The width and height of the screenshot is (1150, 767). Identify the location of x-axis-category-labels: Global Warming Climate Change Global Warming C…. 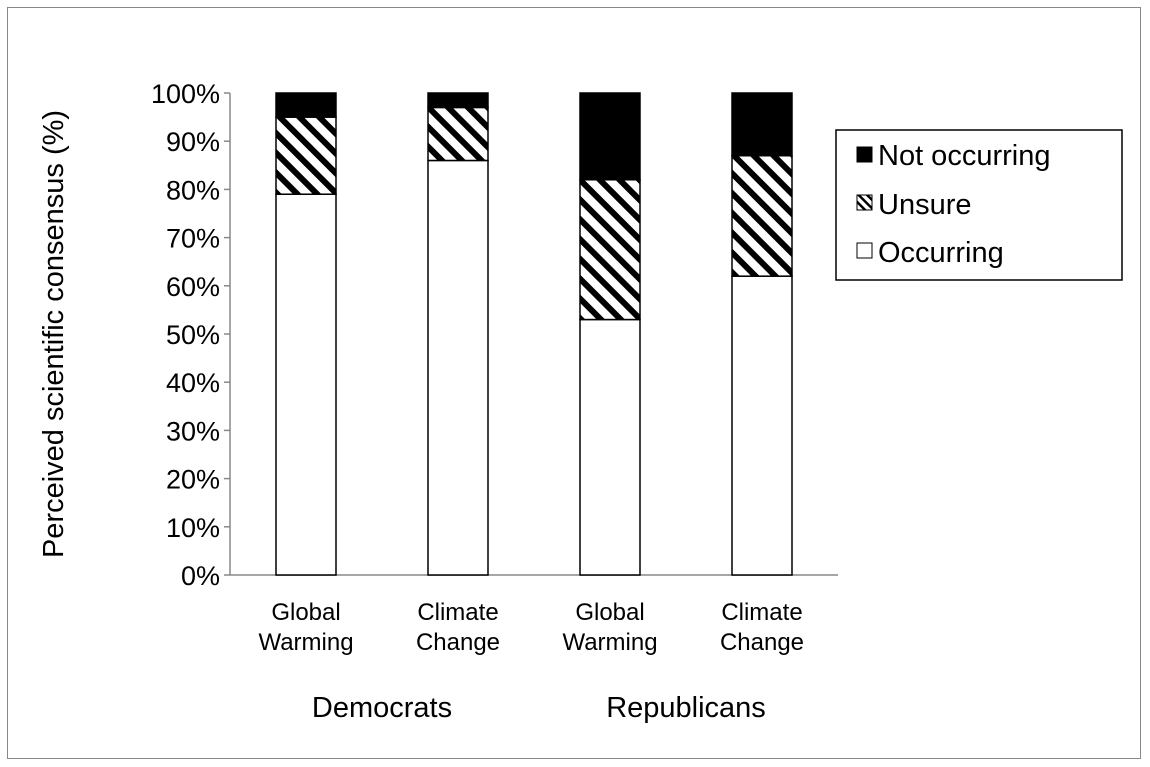
(531, 627).